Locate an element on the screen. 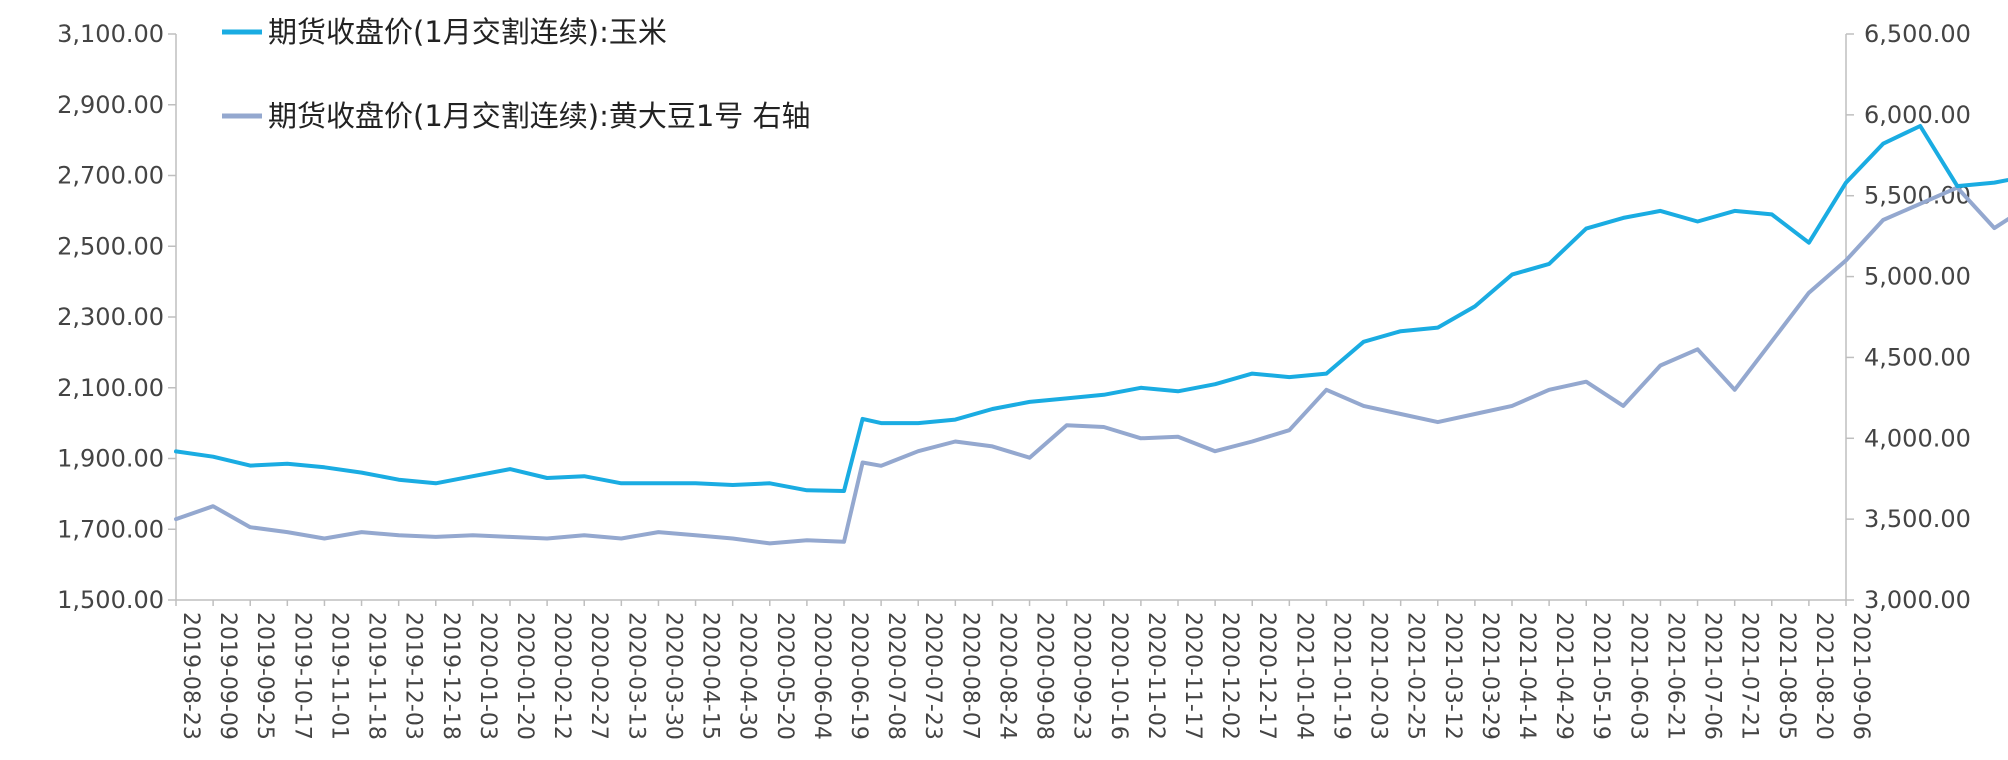 The width and height of the screenshot is (2008, 760). right-tick-label: 3,500.00 is located at coordinates (1917, 519).